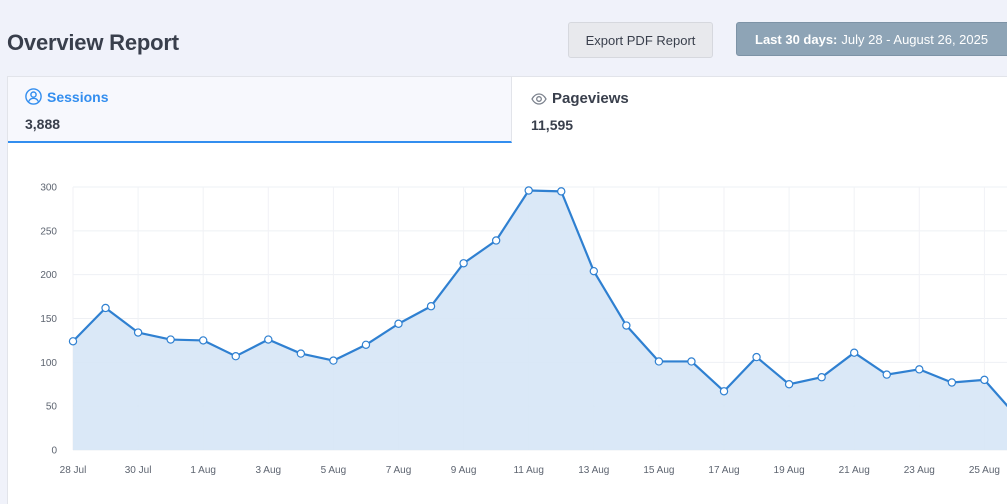 This screenshot has height=504, width=1007. I want to click on metric-tabs: Sessions 3,888 Pageviews 11,595, so click(507, 110).